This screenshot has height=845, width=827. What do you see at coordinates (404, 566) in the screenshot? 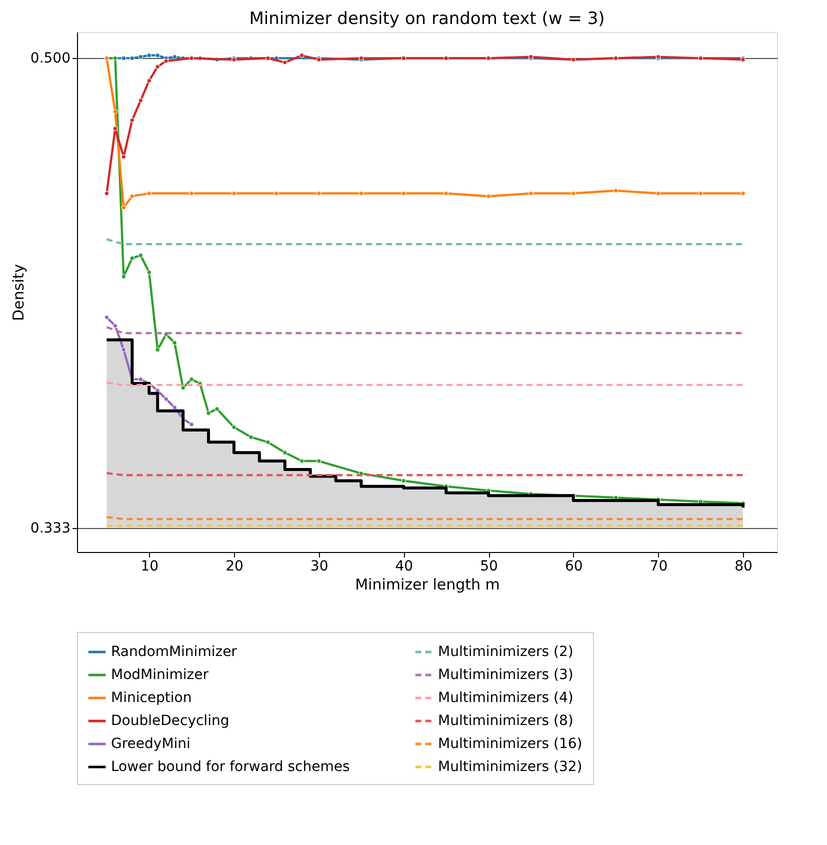
I see `x-tick-label: 40` at bounding box center [404, 566].